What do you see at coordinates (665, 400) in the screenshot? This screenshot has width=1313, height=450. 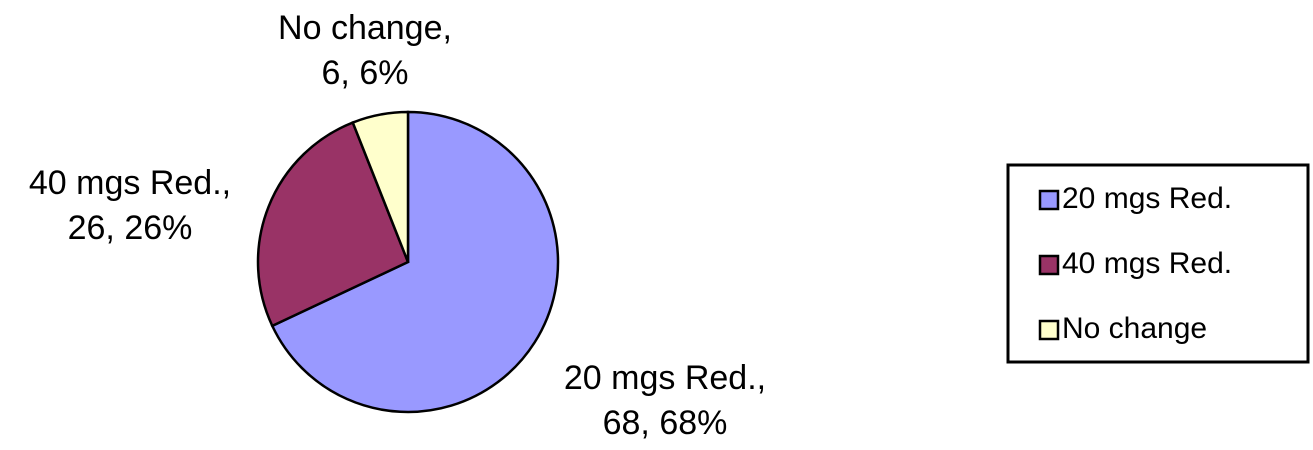 I see `data-label: 20 mgs Red., 68, 68%` at bounding box center [665, 400].